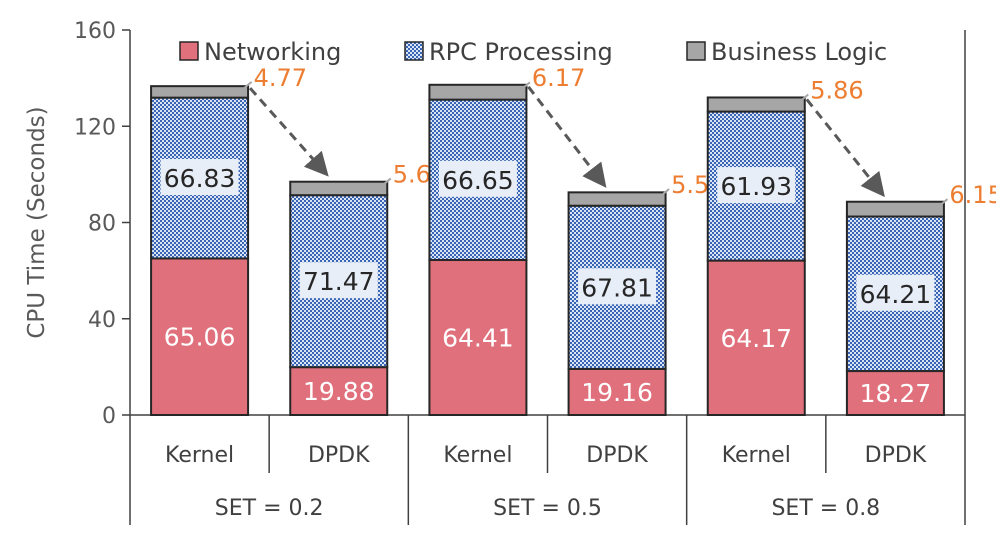  I want to click on rpc-processing-value-label: 61.93, so click(756, 186).